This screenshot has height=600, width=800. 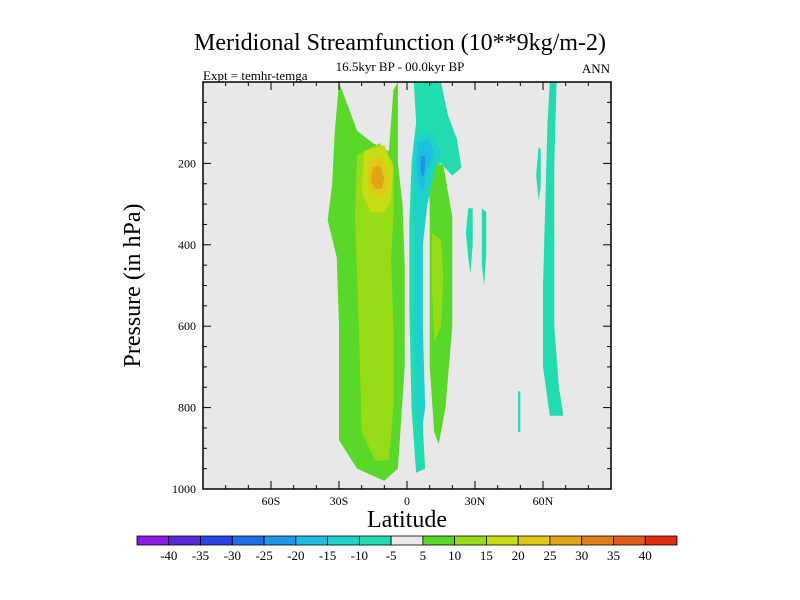 I want to click on y-tick-label-1000: 1000, so click(x=184, y=489).